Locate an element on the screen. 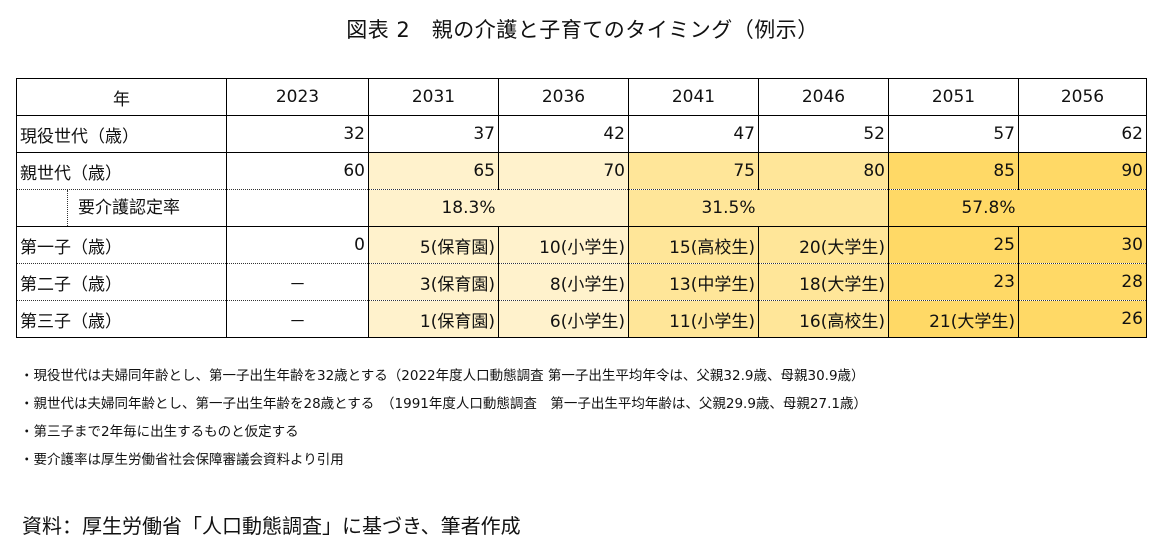 This screenshot has height=550, width=1165. header-2046: 2046 is located at coordinates (823, 97).